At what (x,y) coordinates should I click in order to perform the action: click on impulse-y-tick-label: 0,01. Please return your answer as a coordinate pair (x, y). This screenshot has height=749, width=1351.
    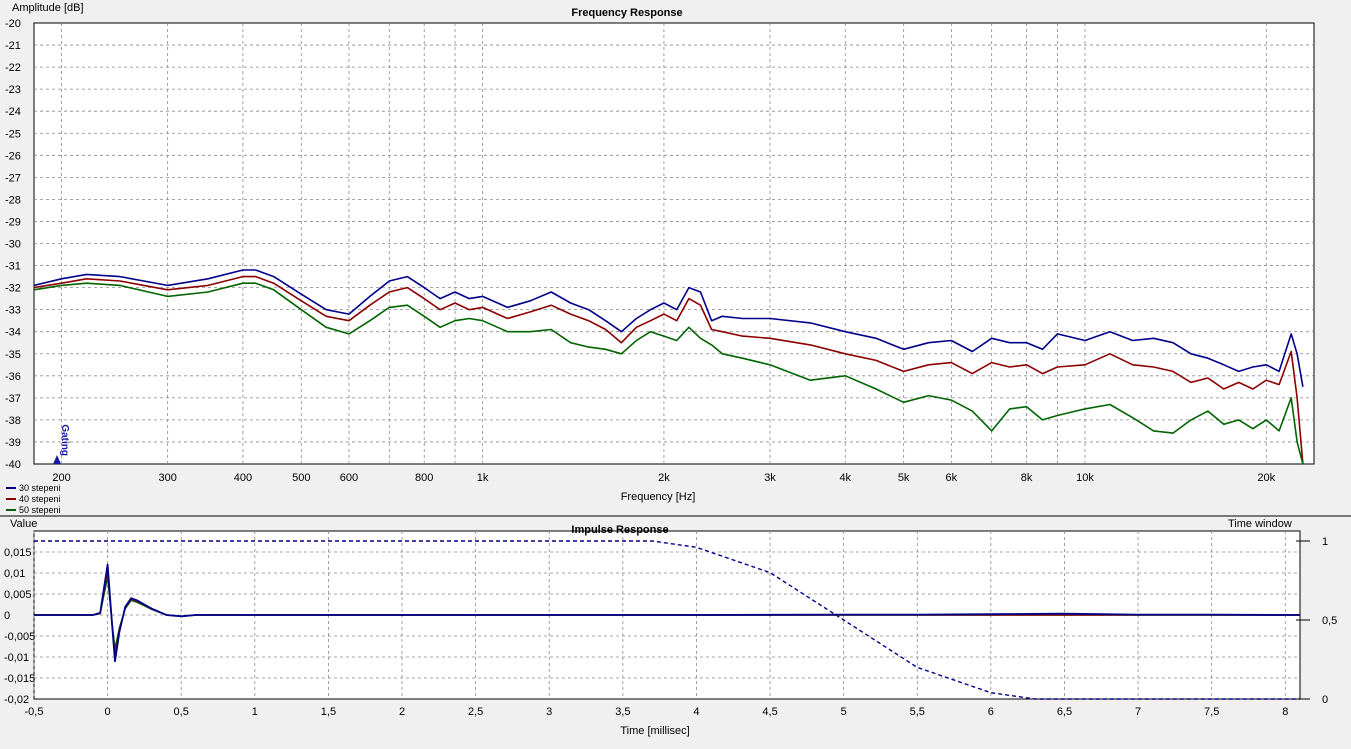
    Looking at the image, I should click on (14, 574).